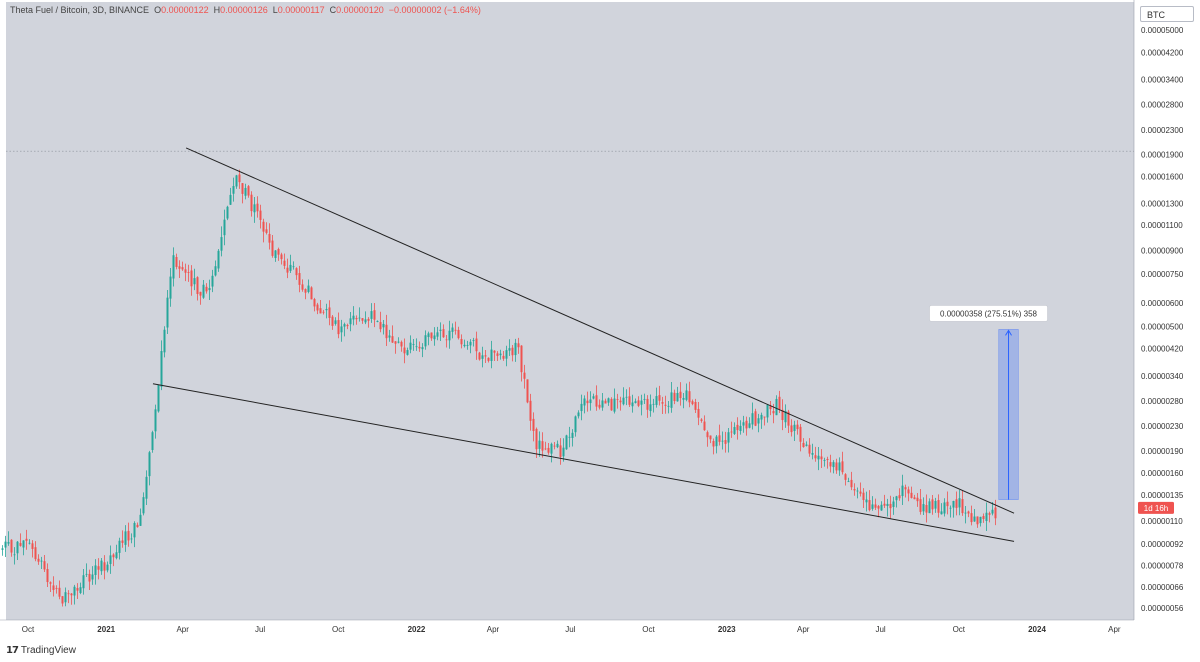 This screenshot has height=662, width=1200. I want to click on brand-label: TradingView, so click(48, 650).